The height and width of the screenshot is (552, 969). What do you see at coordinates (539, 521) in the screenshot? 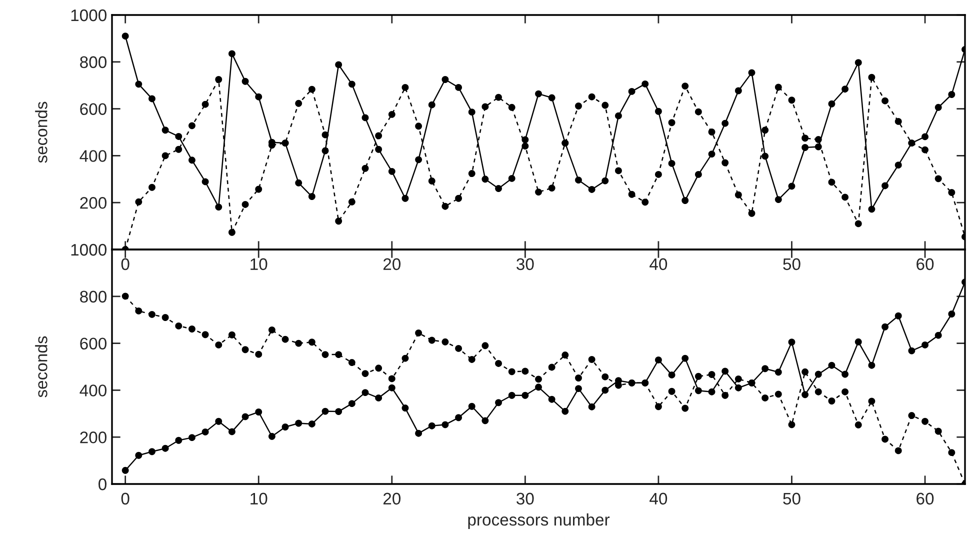
I see `x-axis-title: processors number` at bounding box center [539, 521].